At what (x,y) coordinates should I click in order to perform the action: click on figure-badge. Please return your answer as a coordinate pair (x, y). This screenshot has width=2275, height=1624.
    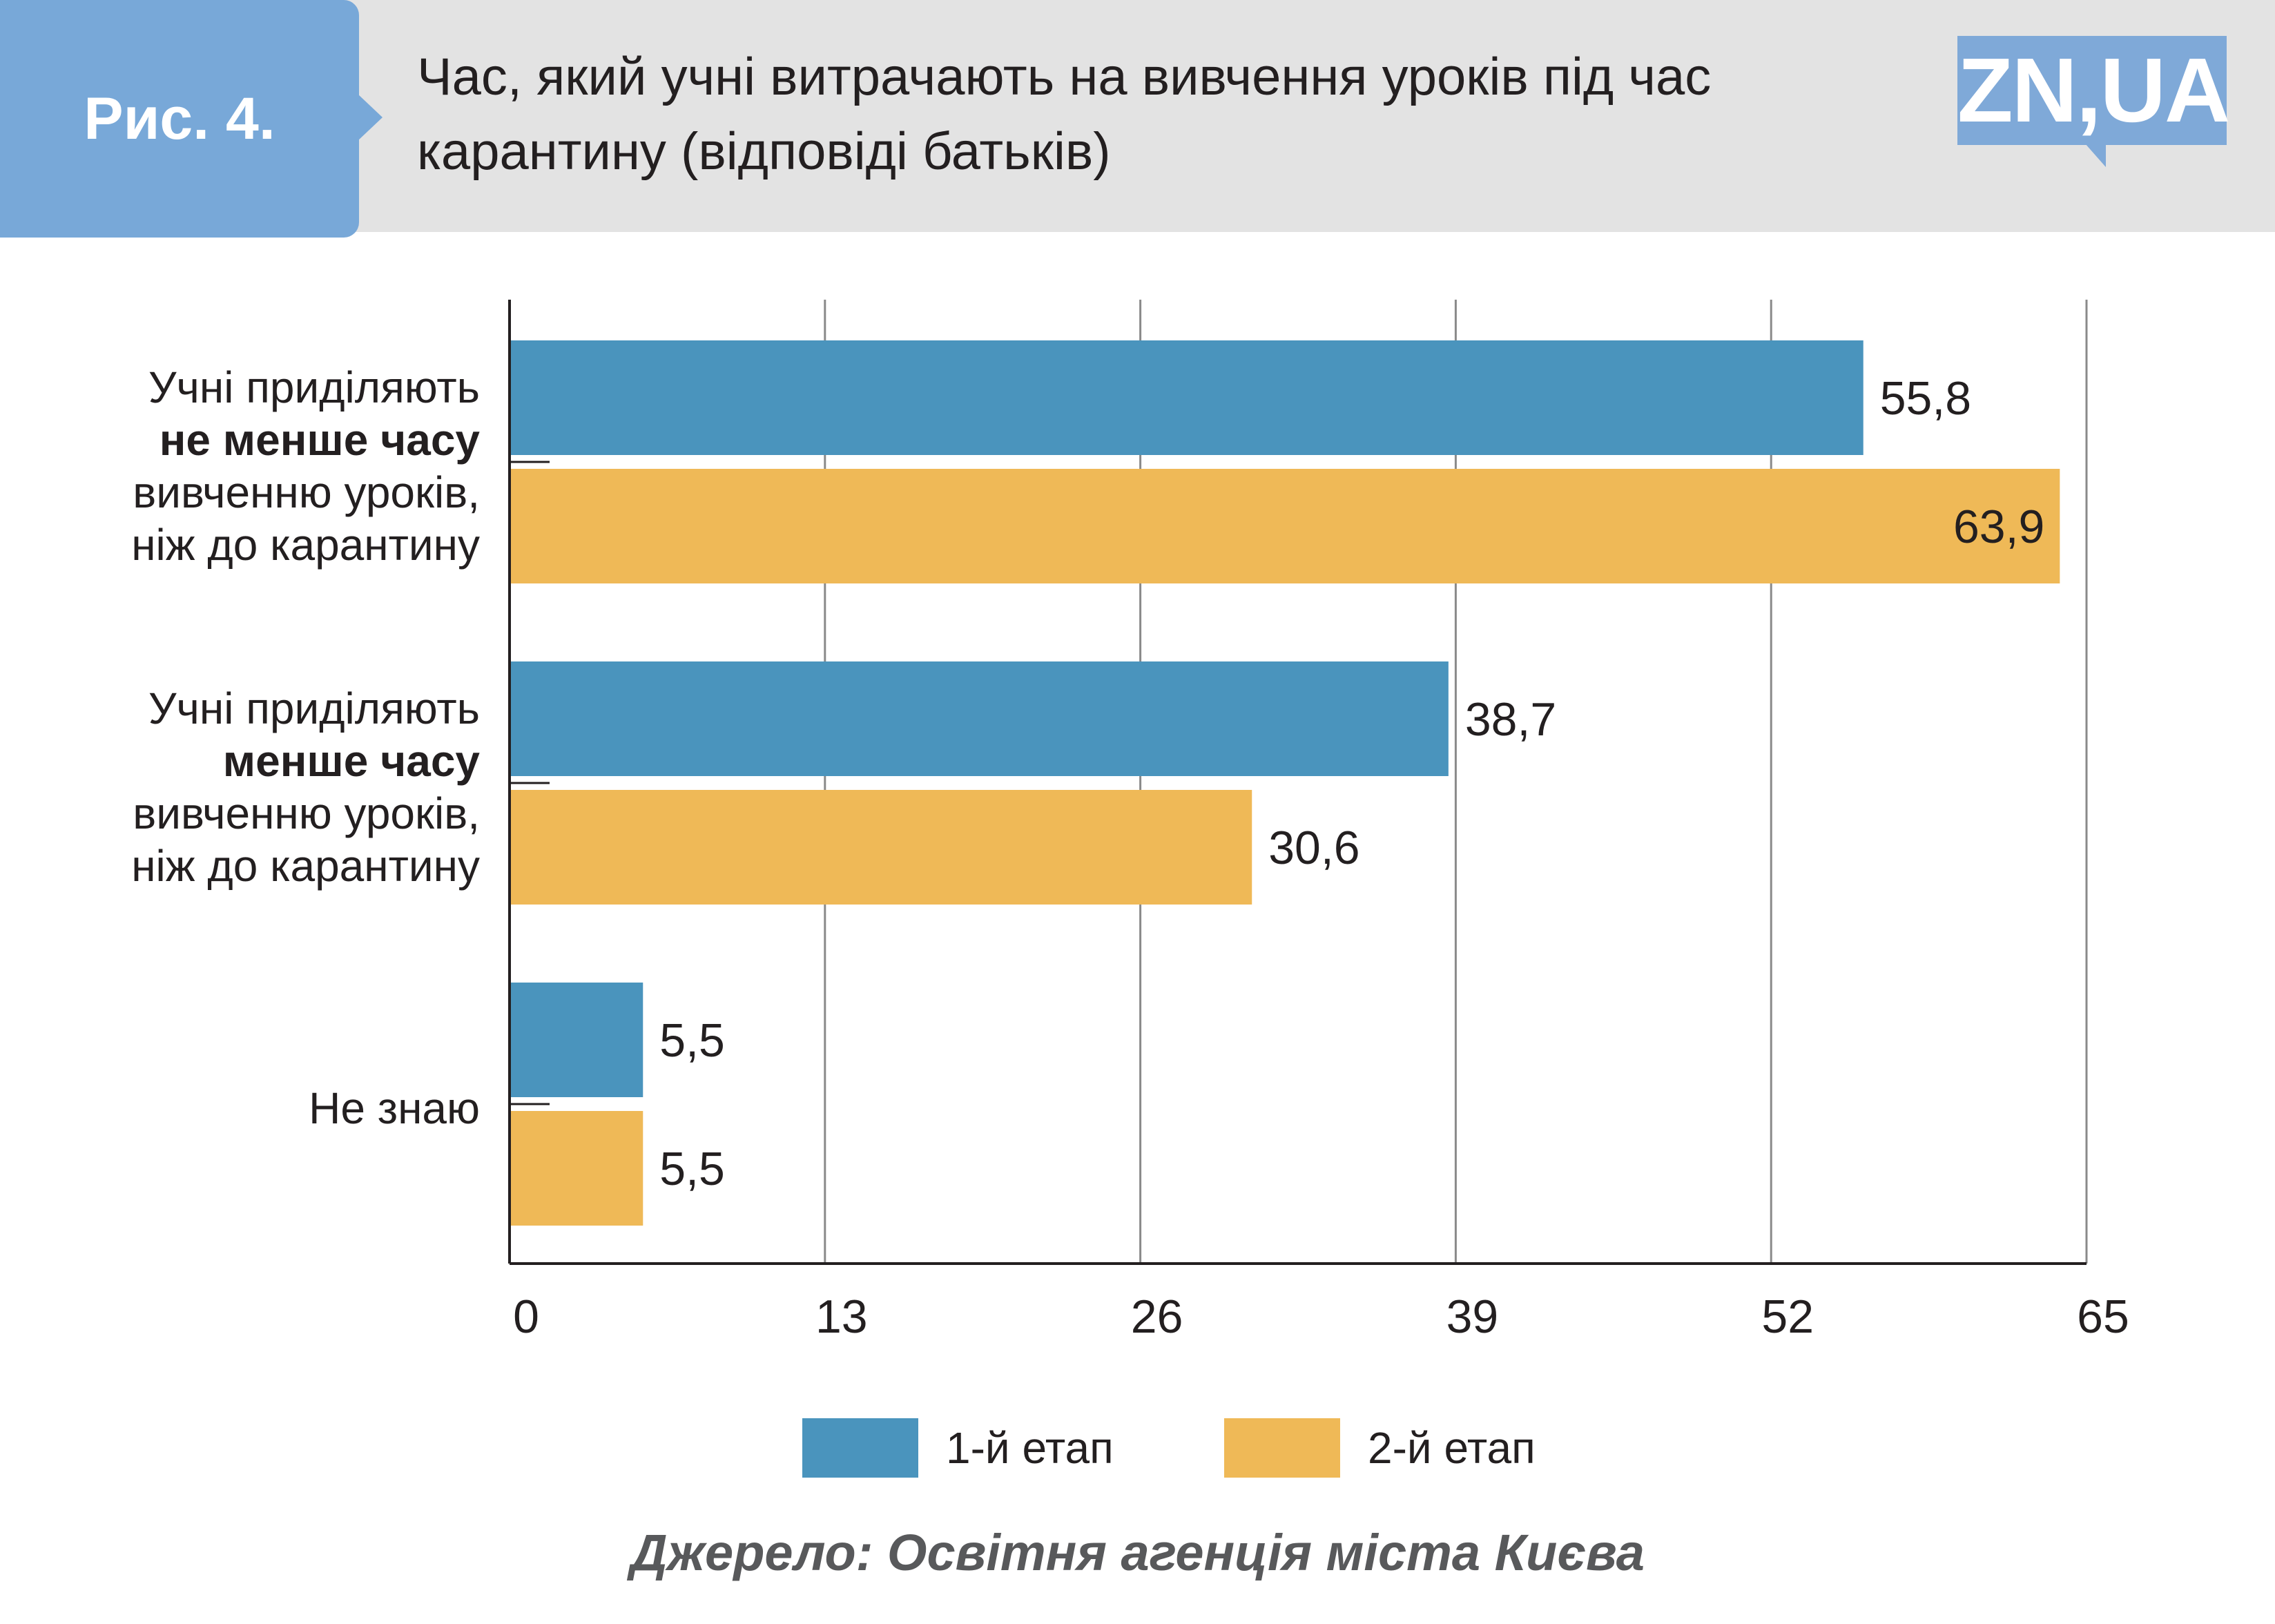
    Looking at the image, I should click on (180, 119).